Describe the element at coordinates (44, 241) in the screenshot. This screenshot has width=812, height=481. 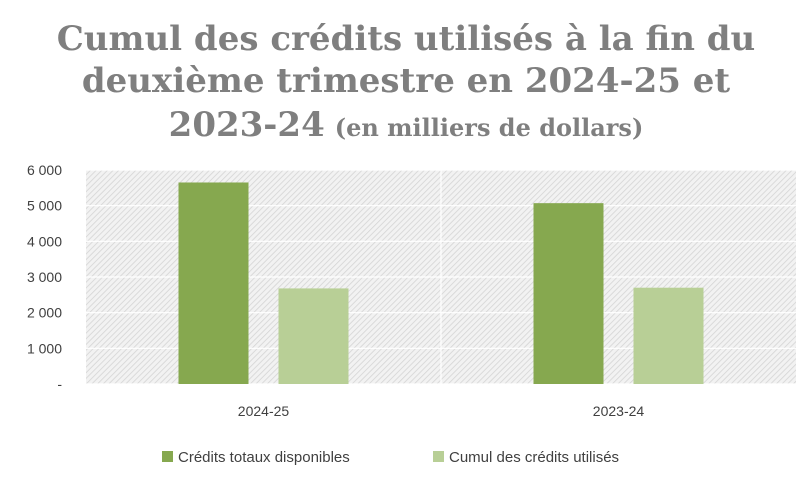
I see `y-tick-label: 4 000` at that location.